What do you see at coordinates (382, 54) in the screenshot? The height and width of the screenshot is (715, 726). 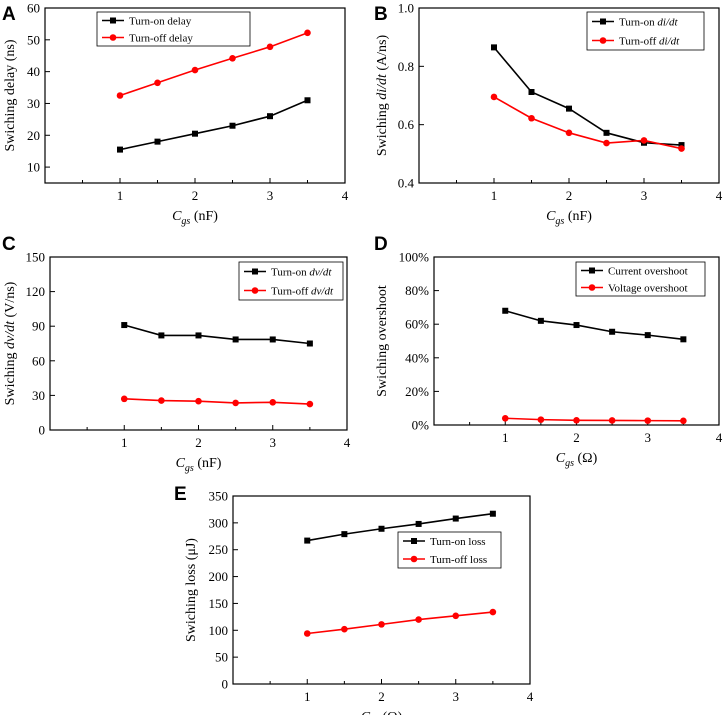 I see `y-axis-label-part: (A/ns)` at bounding box center [382, 54].